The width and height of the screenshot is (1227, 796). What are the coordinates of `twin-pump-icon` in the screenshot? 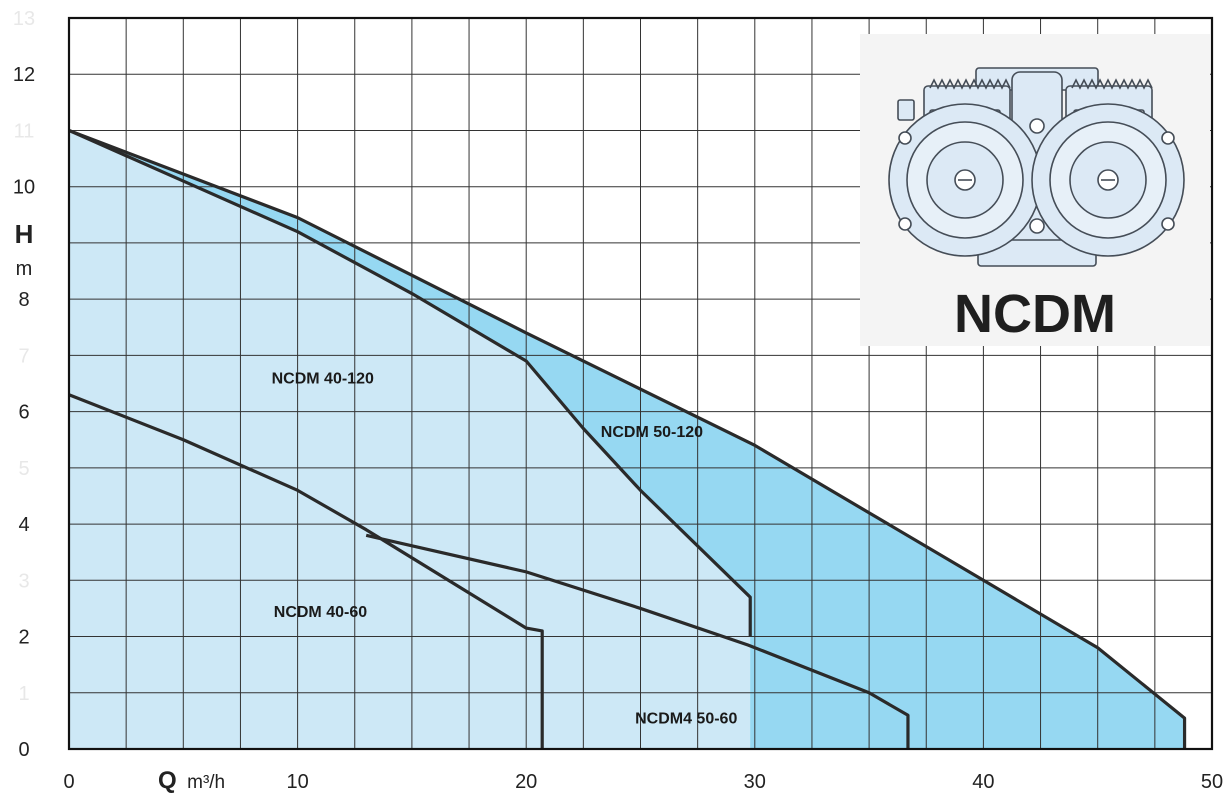 It's located at (1036, 167).